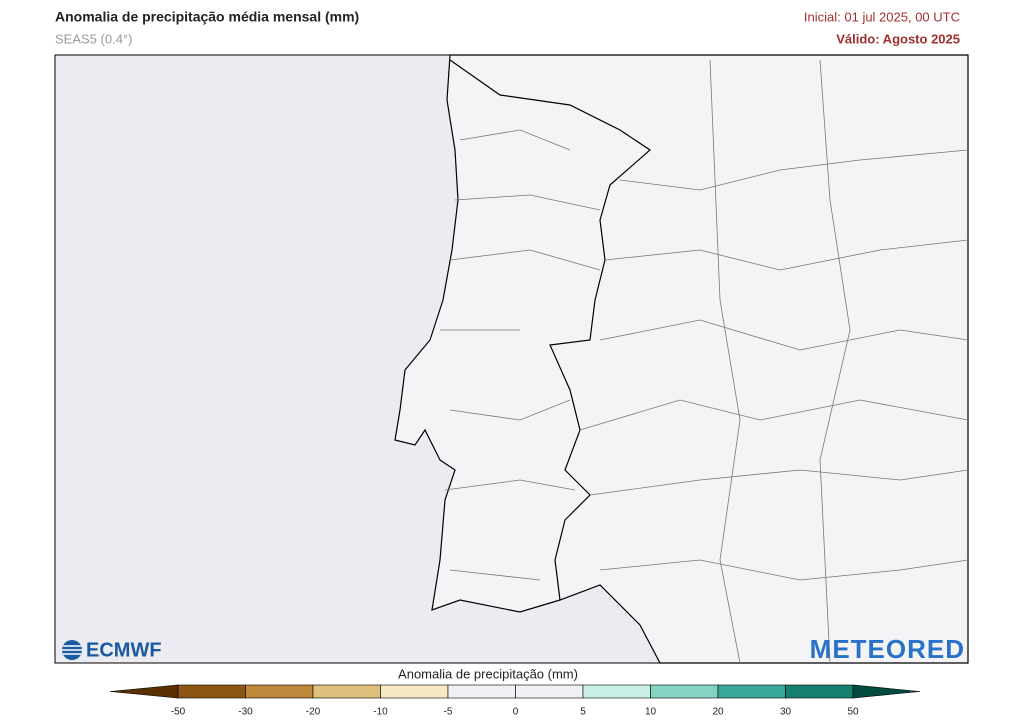 This screenshot has height=720, width=1024. I want to click on logo-left: ECMWF, so click(124, 650).